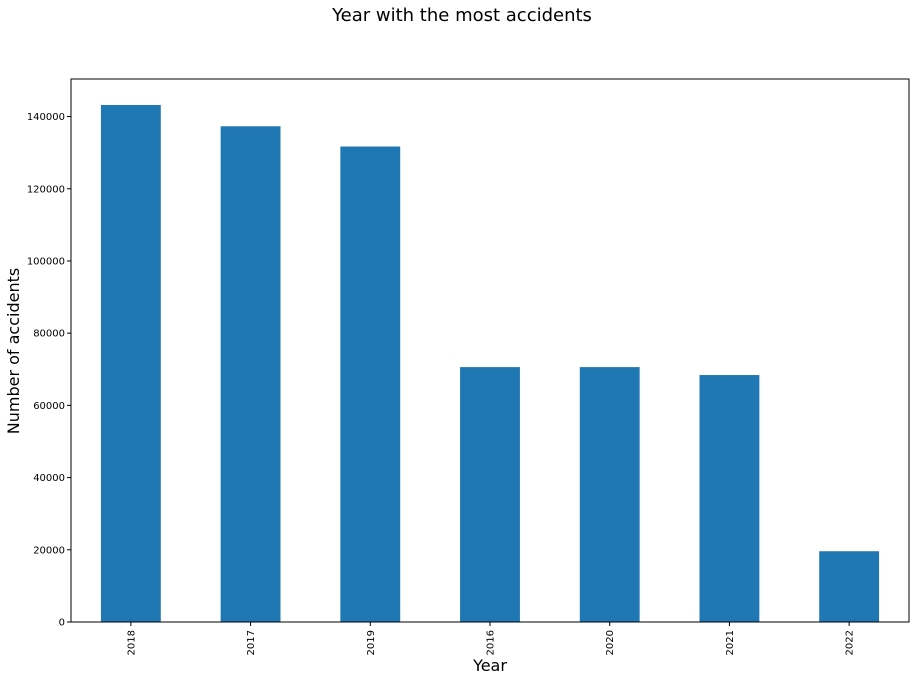  Describe the element at coordinates (46, 189) in the screenshot. I see `y-tick-label: 120000` at that location.